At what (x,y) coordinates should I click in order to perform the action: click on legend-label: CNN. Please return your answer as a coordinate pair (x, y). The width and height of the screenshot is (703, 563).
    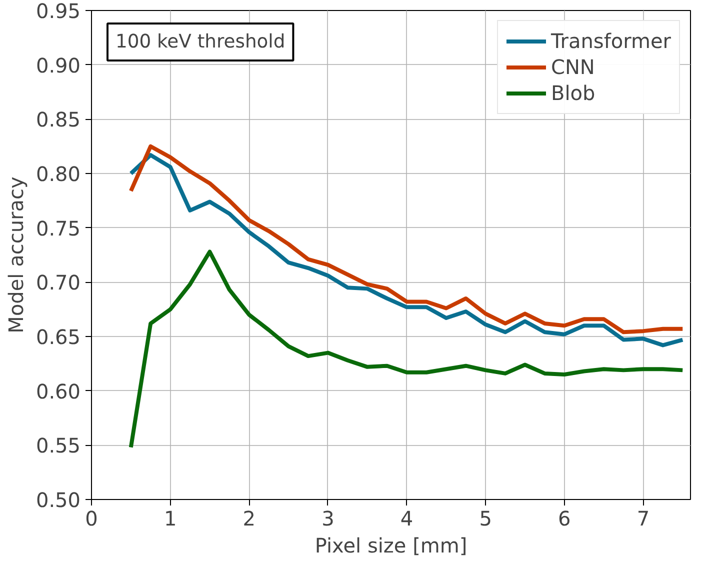
    Looking at the image, I should click on (572, 67).